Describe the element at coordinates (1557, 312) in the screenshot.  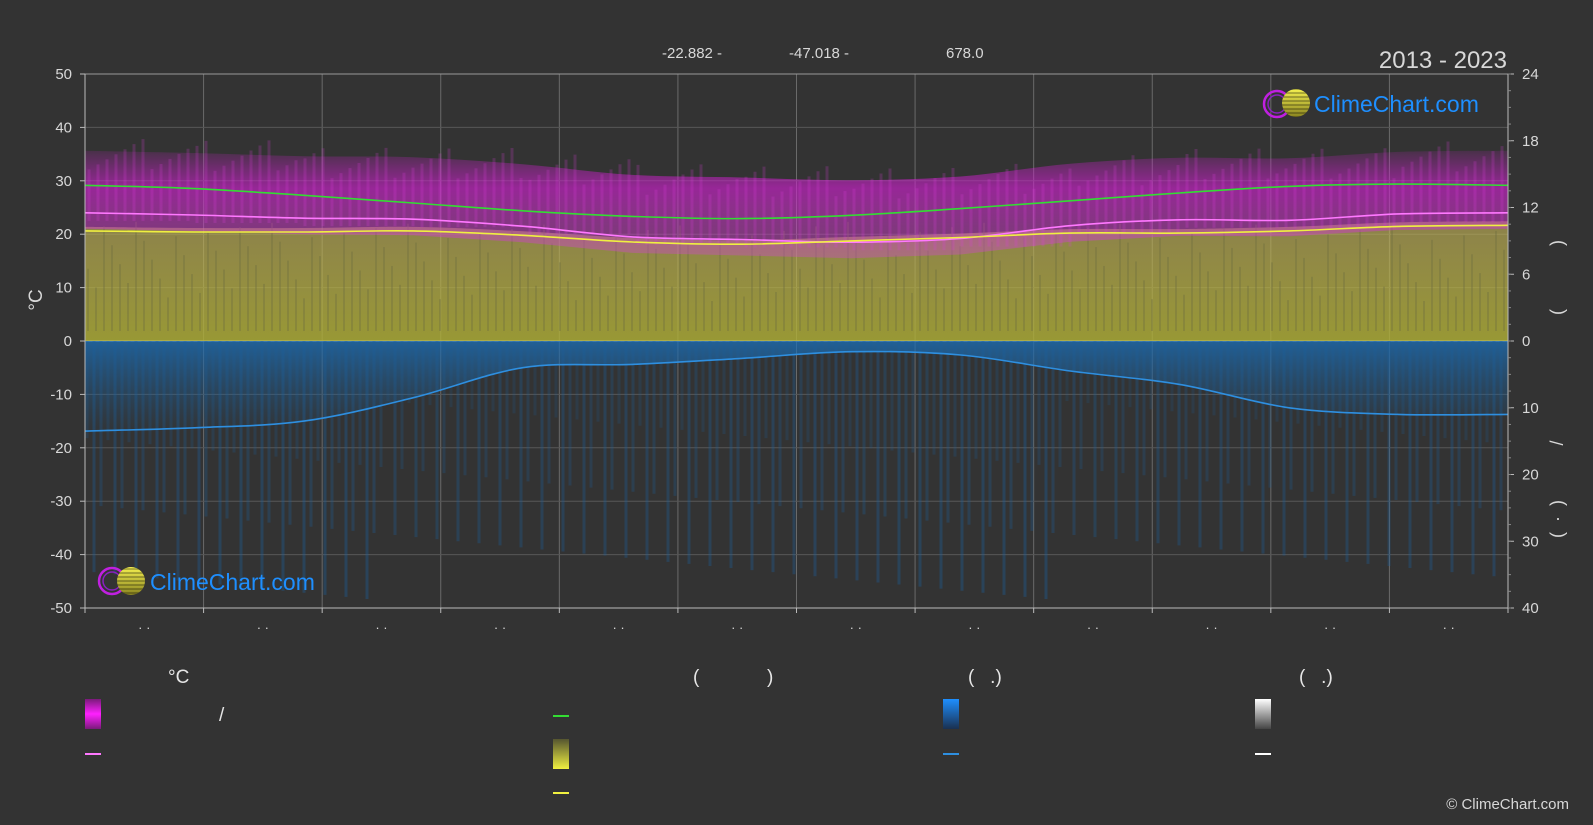
I see `right-axis-paren-open: (` at that location.